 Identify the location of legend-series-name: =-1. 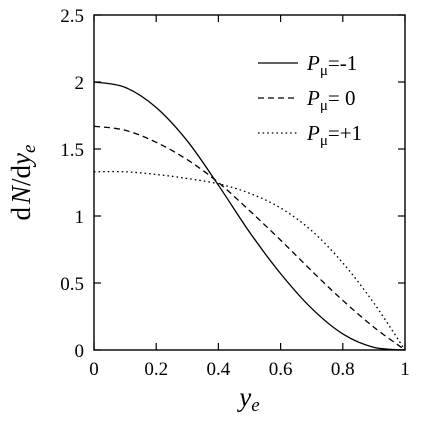
(342, 63).